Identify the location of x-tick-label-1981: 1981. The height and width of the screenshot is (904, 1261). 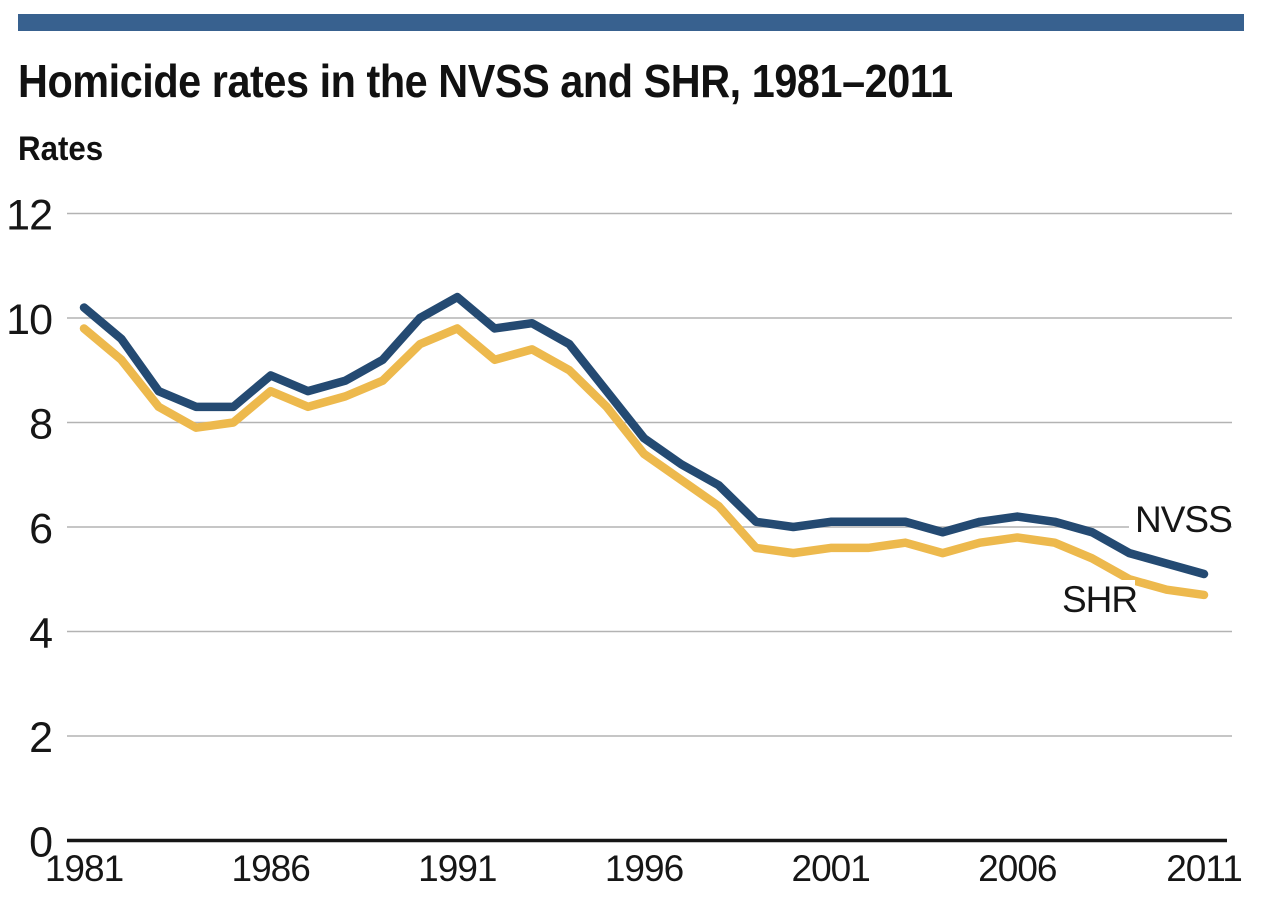
(84, 868).